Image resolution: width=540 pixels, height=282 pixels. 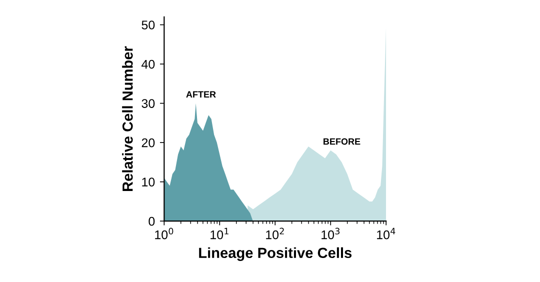 I want to click on series-label: AFTER, so click(x=201, y=94).